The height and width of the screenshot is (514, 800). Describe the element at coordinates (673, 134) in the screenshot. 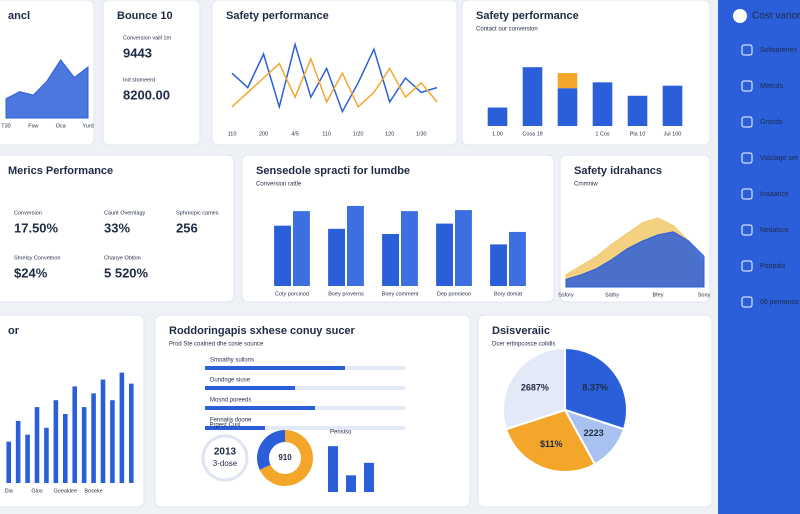

I see `x-tick-label: Jul 100` at that location.